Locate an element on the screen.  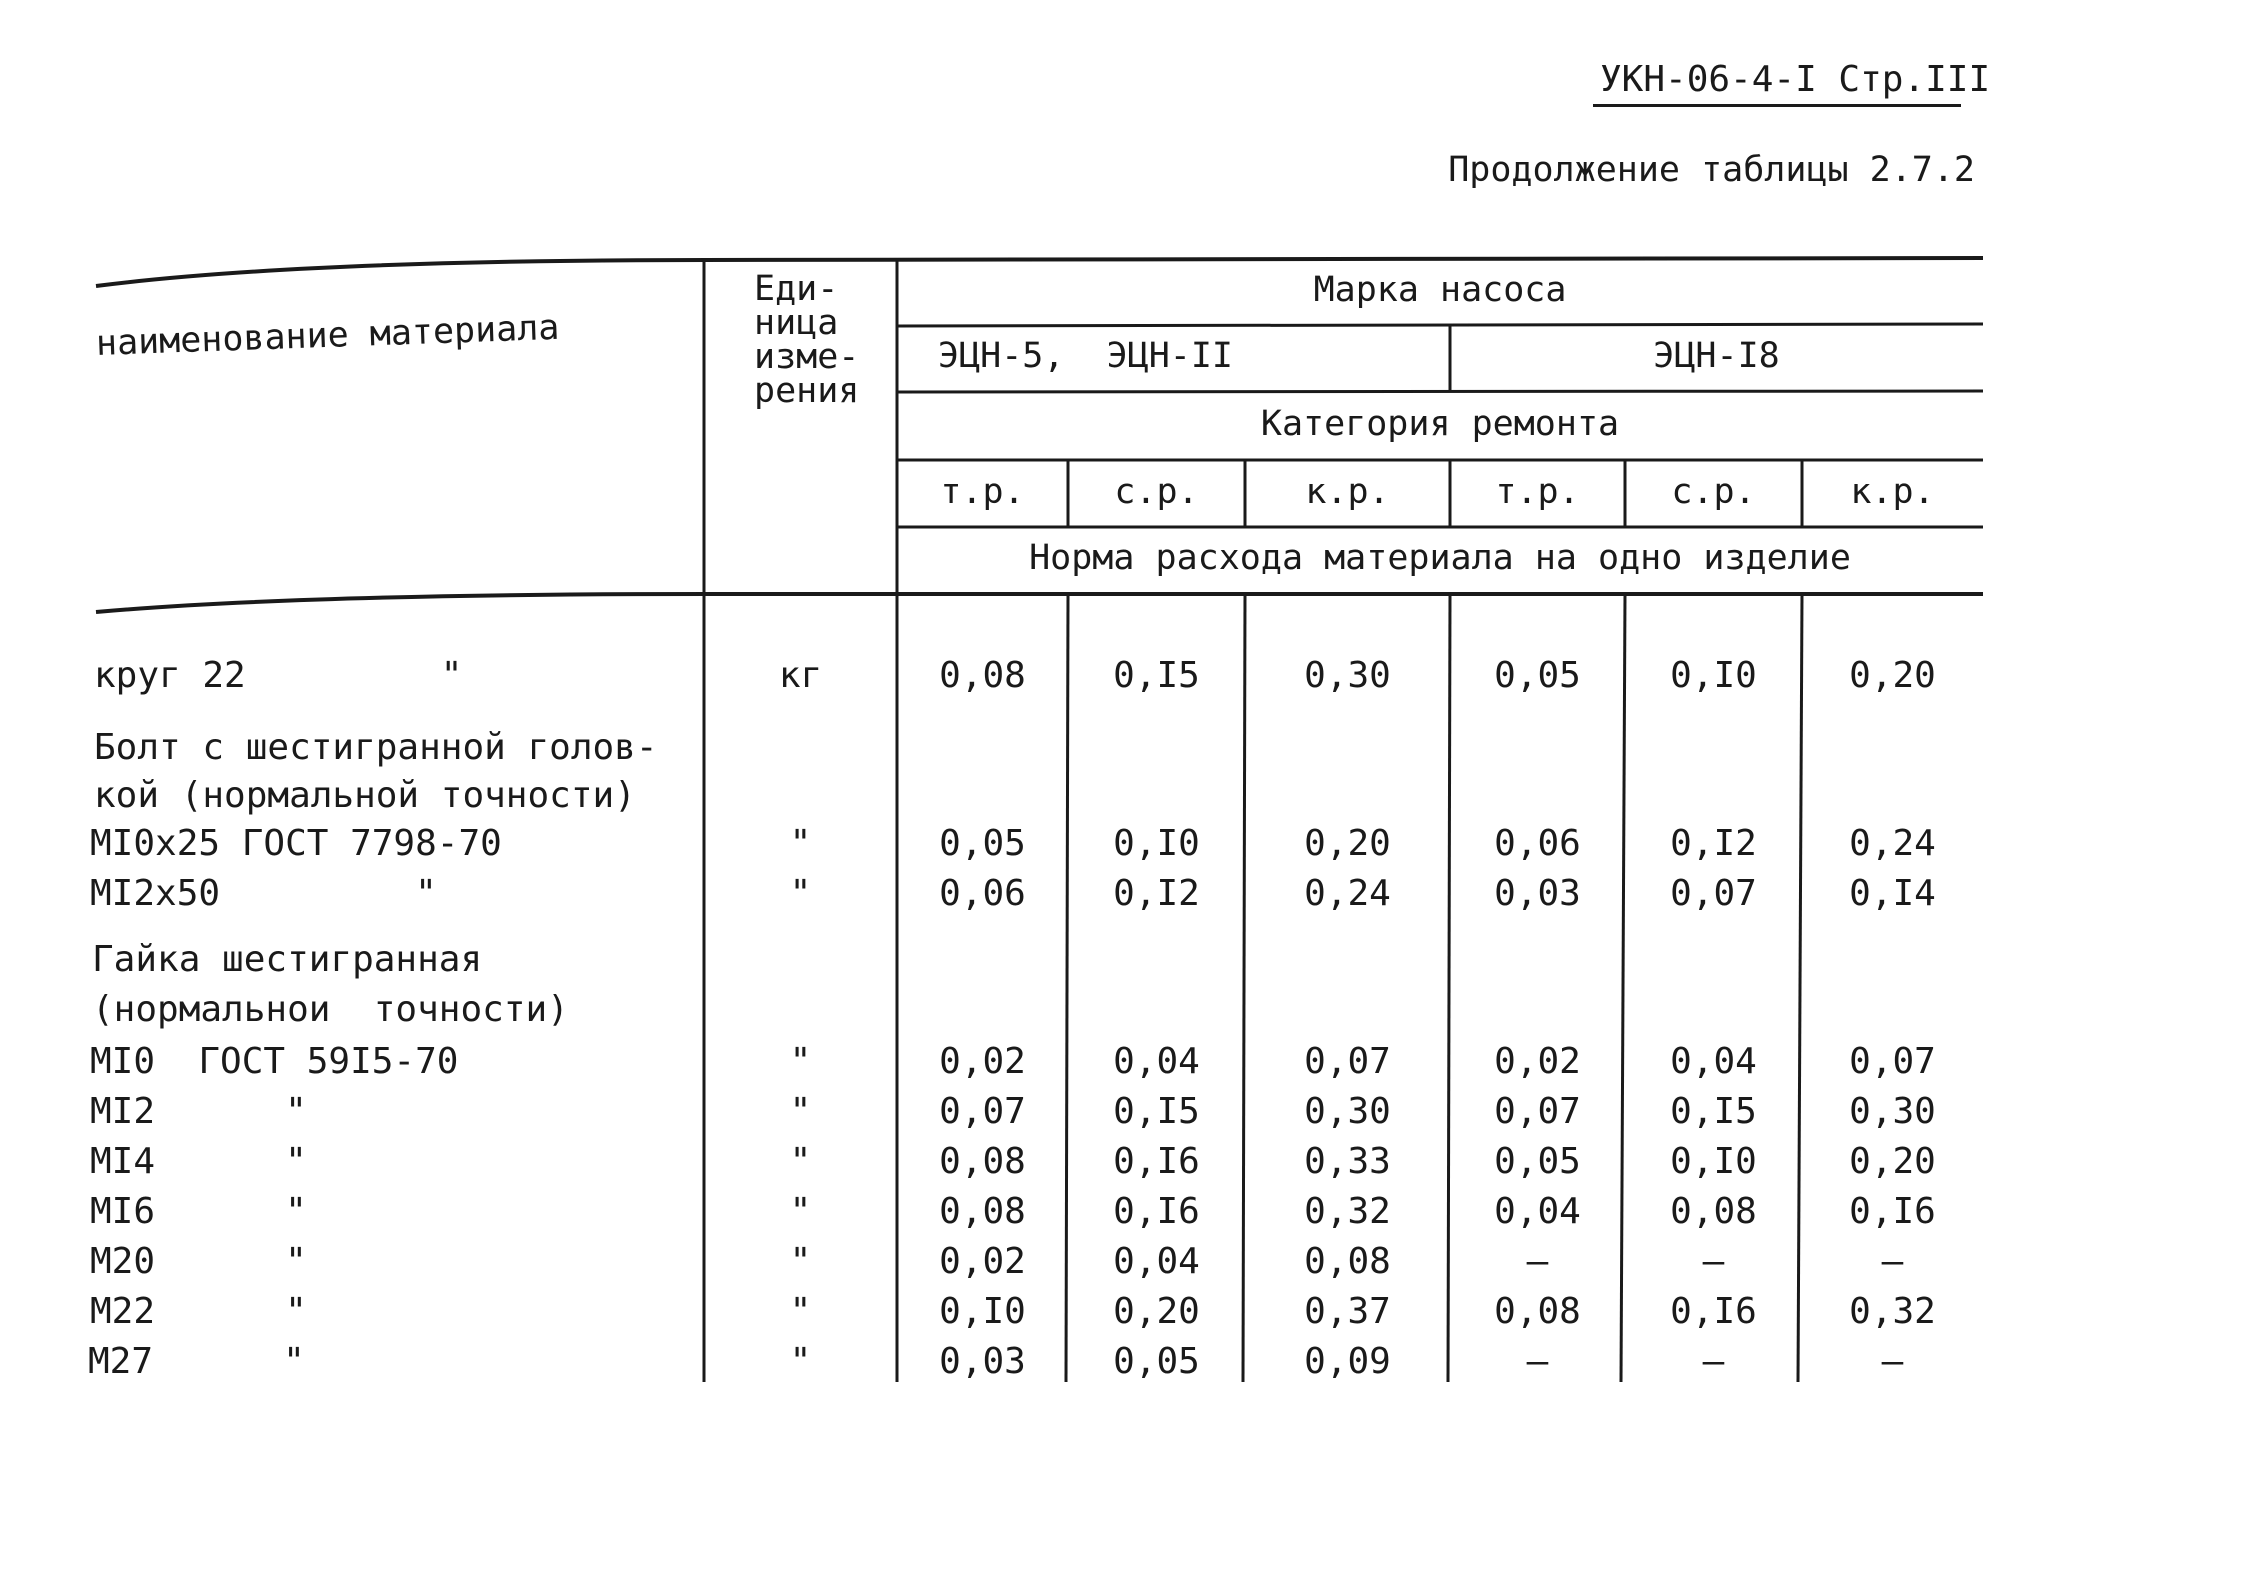
row-name: MI2 " is located at coordinates (198, 1111).